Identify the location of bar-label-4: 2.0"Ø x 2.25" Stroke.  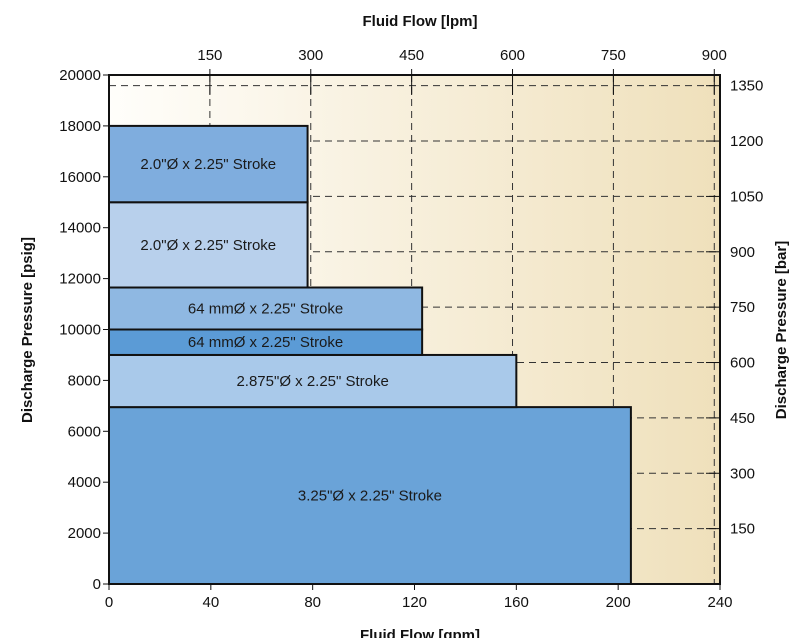
(208, 245).